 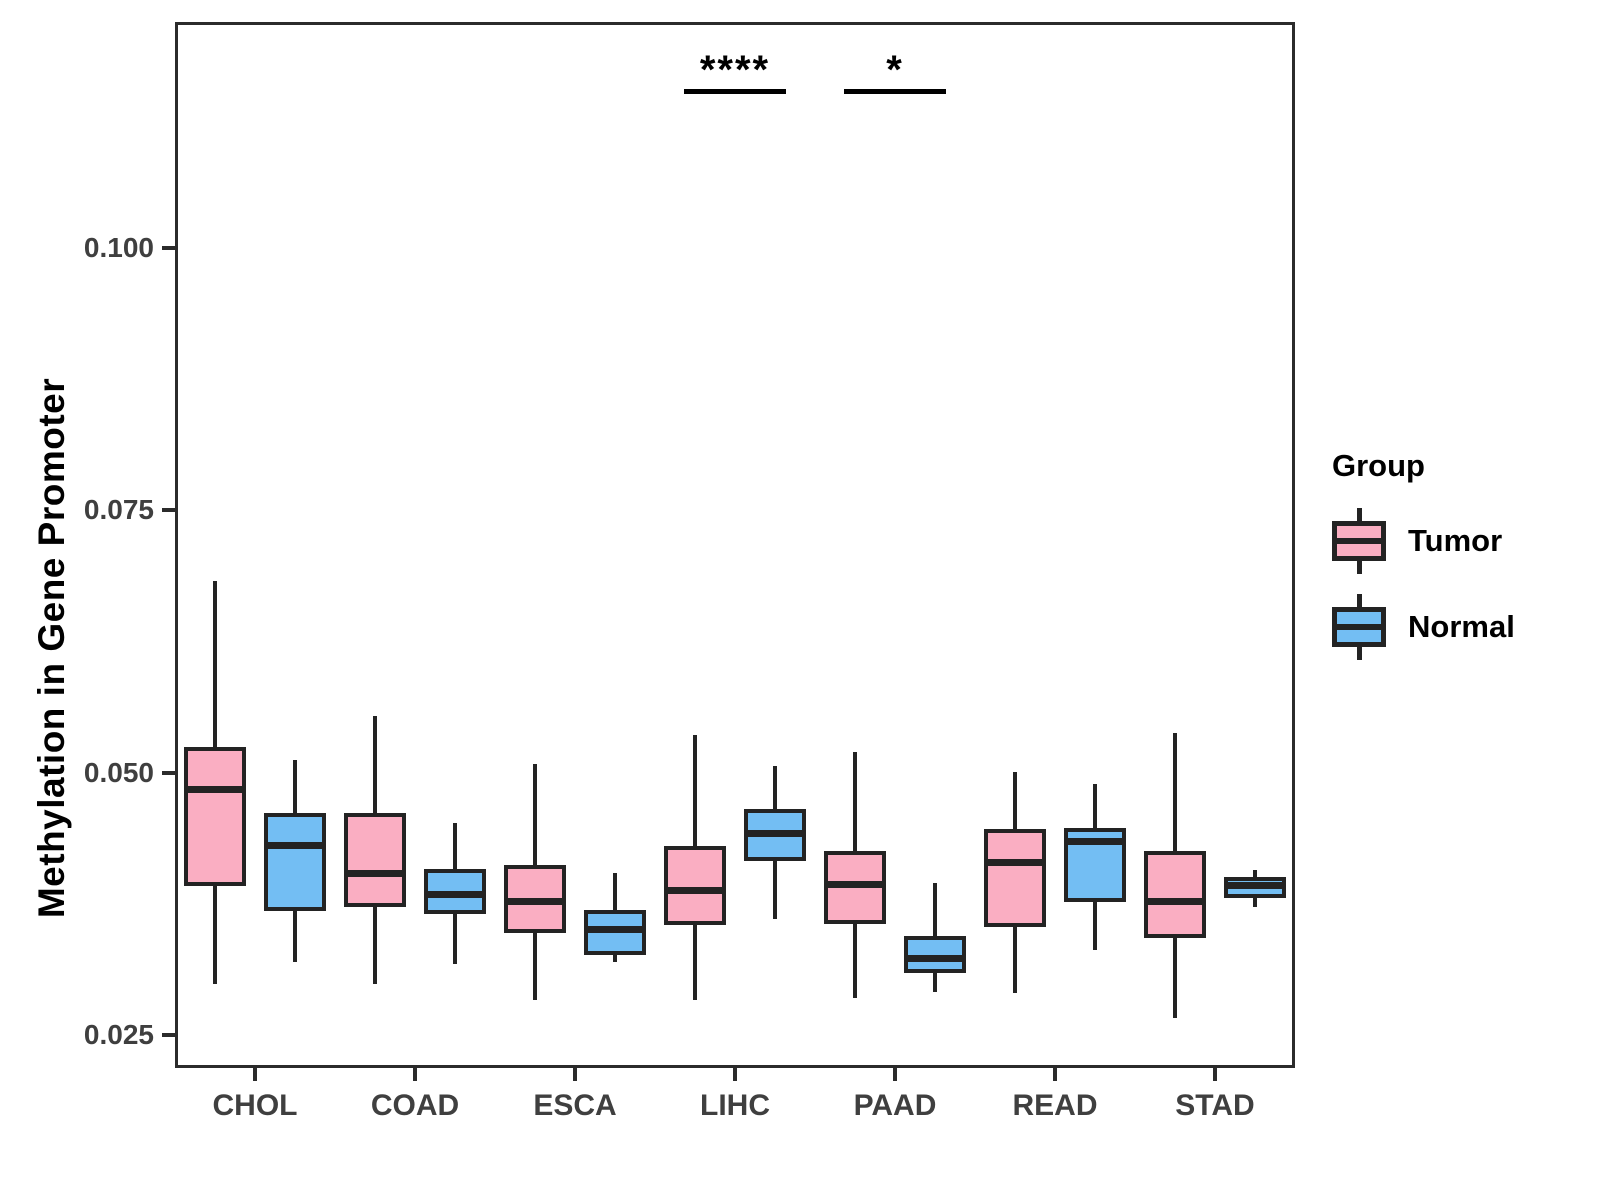 I want to click on legend-item-tumor: Tumor, so click(x=1423, y=541).